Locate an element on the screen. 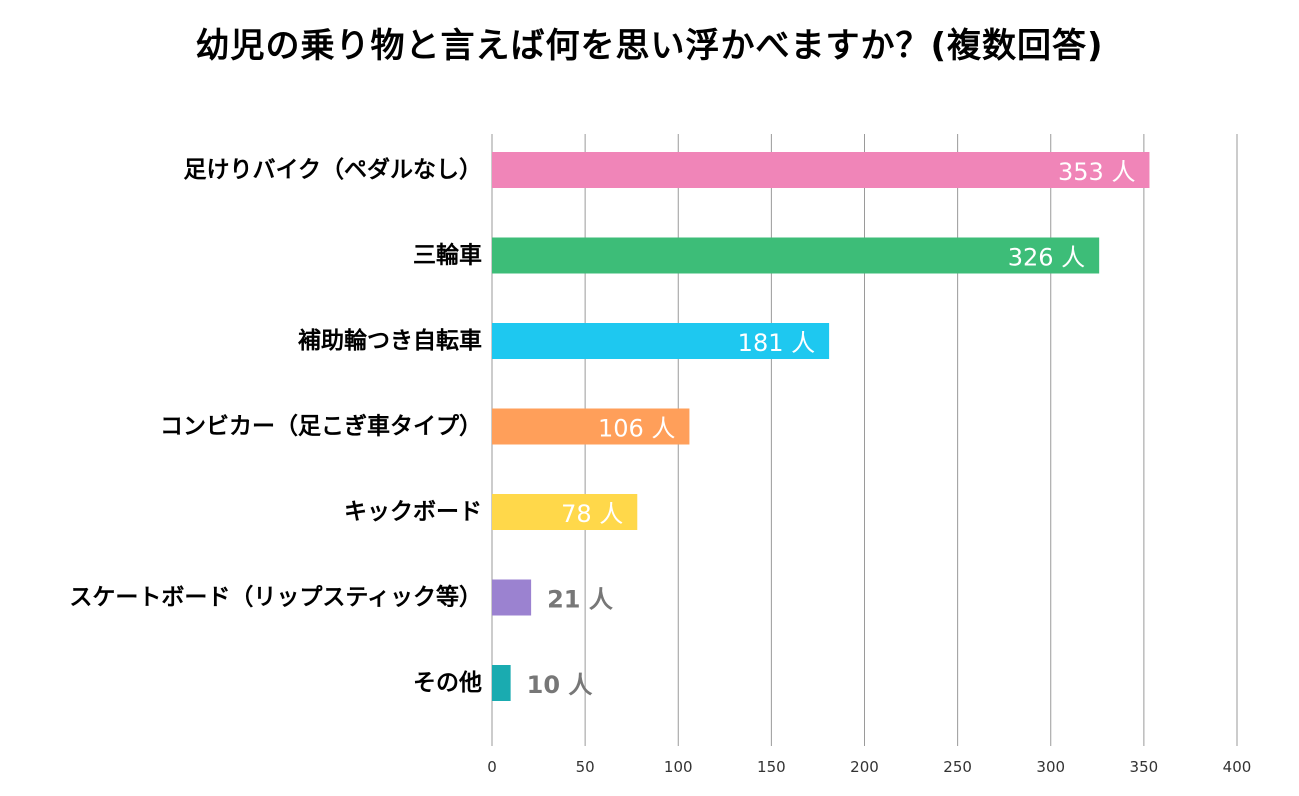 This screenshot has width=1299, height=796. x-tick-label: 0 is located at coordinates (492, 767).